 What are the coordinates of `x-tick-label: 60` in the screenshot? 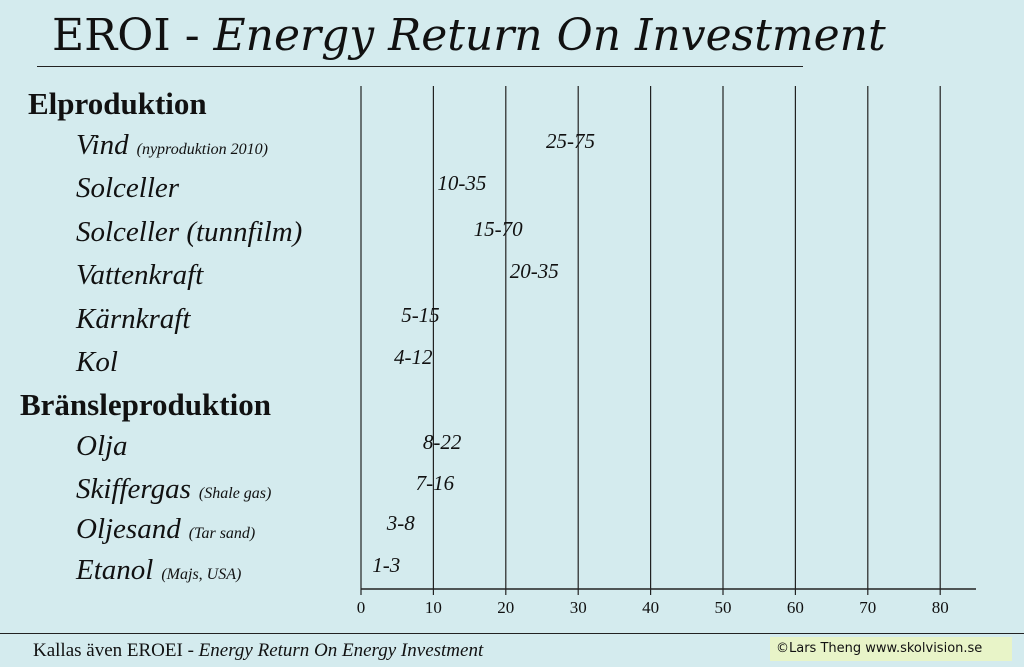 It's located at (795, 607).